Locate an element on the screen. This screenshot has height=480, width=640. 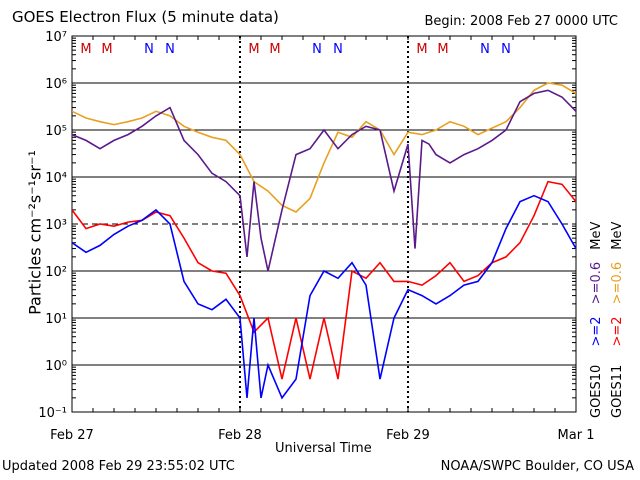
x-tick-label: Feb 28 is located at coordinates (240, 435).